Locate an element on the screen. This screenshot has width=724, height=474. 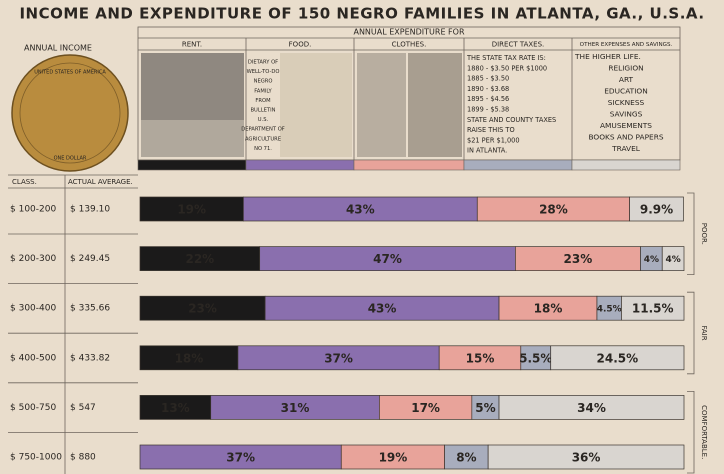
panel-text: TRAVEL is located at coordinates (626, 148).